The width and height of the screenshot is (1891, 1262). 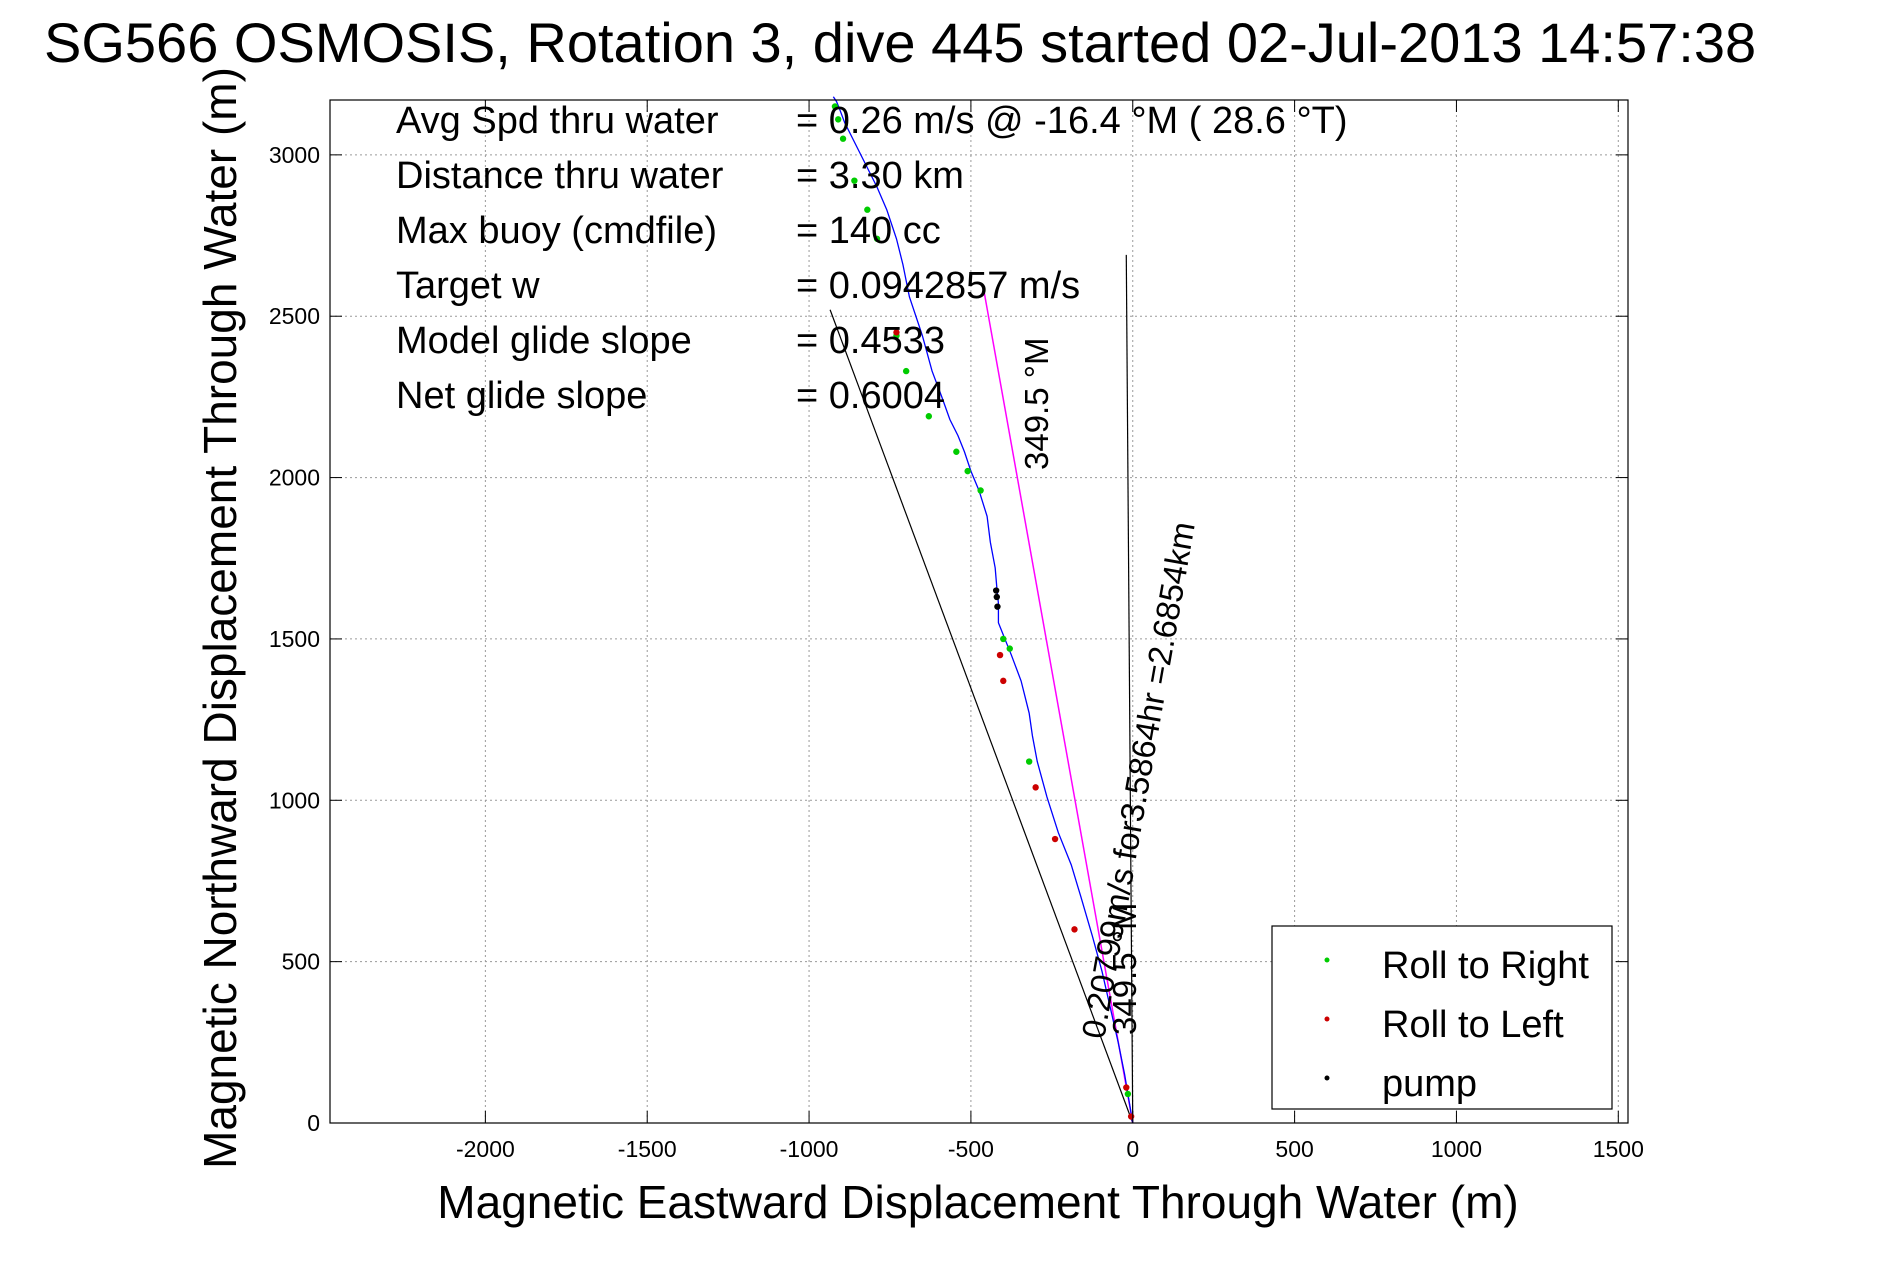 What do you see at coordinates (1429, 1084) in the screenshot?
I see `legend-label: pump` at bounding box center [1429, 1084].